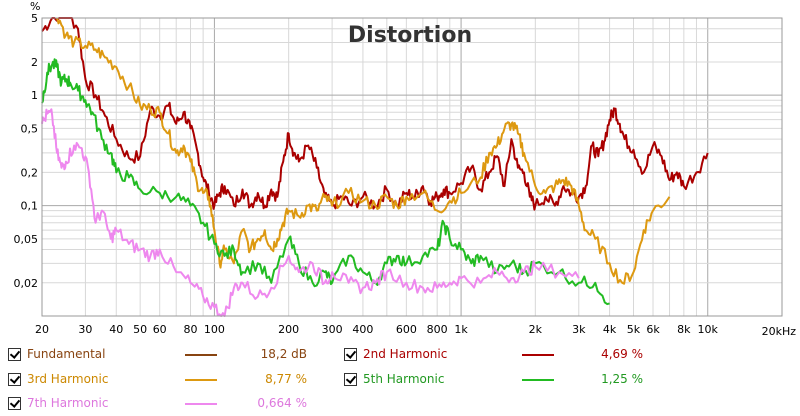  What do you see at coordinates (35, 6) in the screenshot?
I see `y-unit-label: %` at bounding box center [35, 6].